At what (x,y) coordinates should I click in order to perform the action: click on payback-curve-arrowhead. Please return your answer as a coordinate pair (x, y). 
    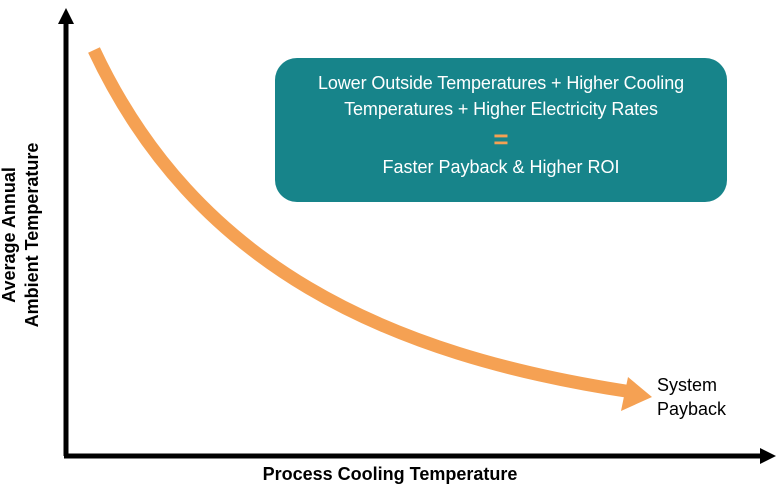
    Looking at the image, I should click on (636, 394).